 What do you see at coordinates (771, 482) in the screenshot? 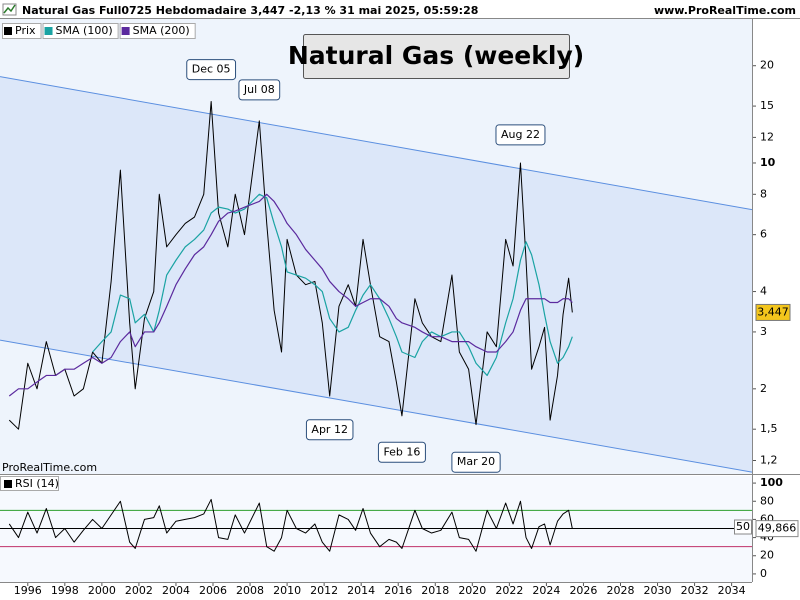
I see `rsi-y-tick-label: 100` at bounding box center [771, 482].